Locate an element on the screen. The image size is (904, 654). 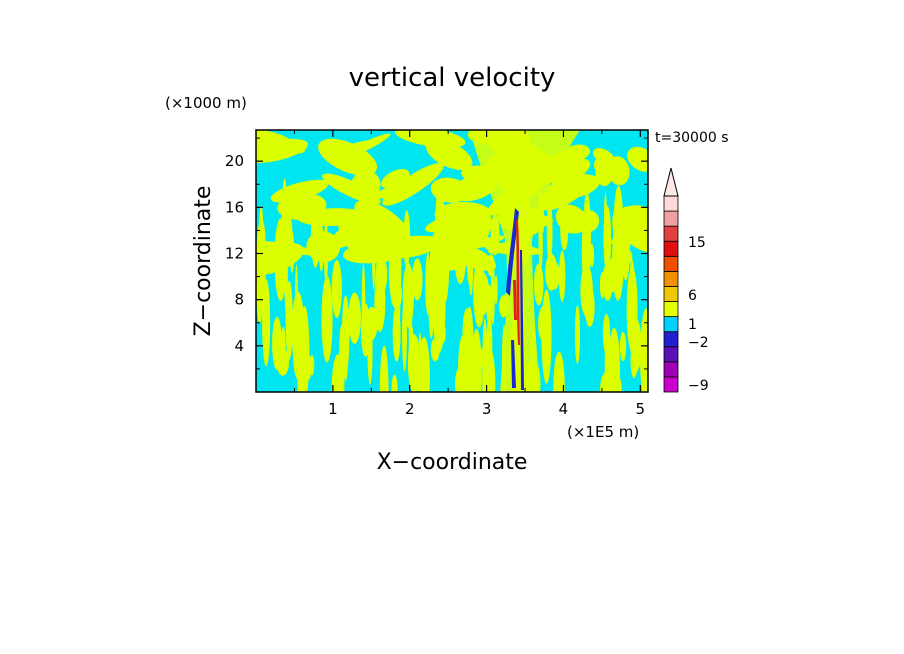
colorbar-label: 6 is located at coordinates (692, 296).